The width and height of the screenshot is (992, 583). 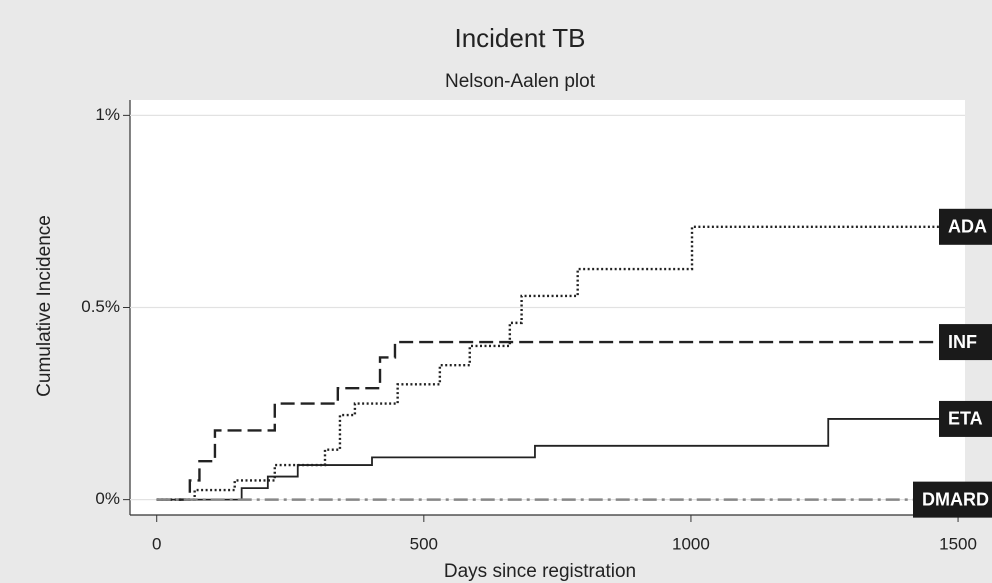 I want to click on legend-label: INF, so click(x=962, y=342).